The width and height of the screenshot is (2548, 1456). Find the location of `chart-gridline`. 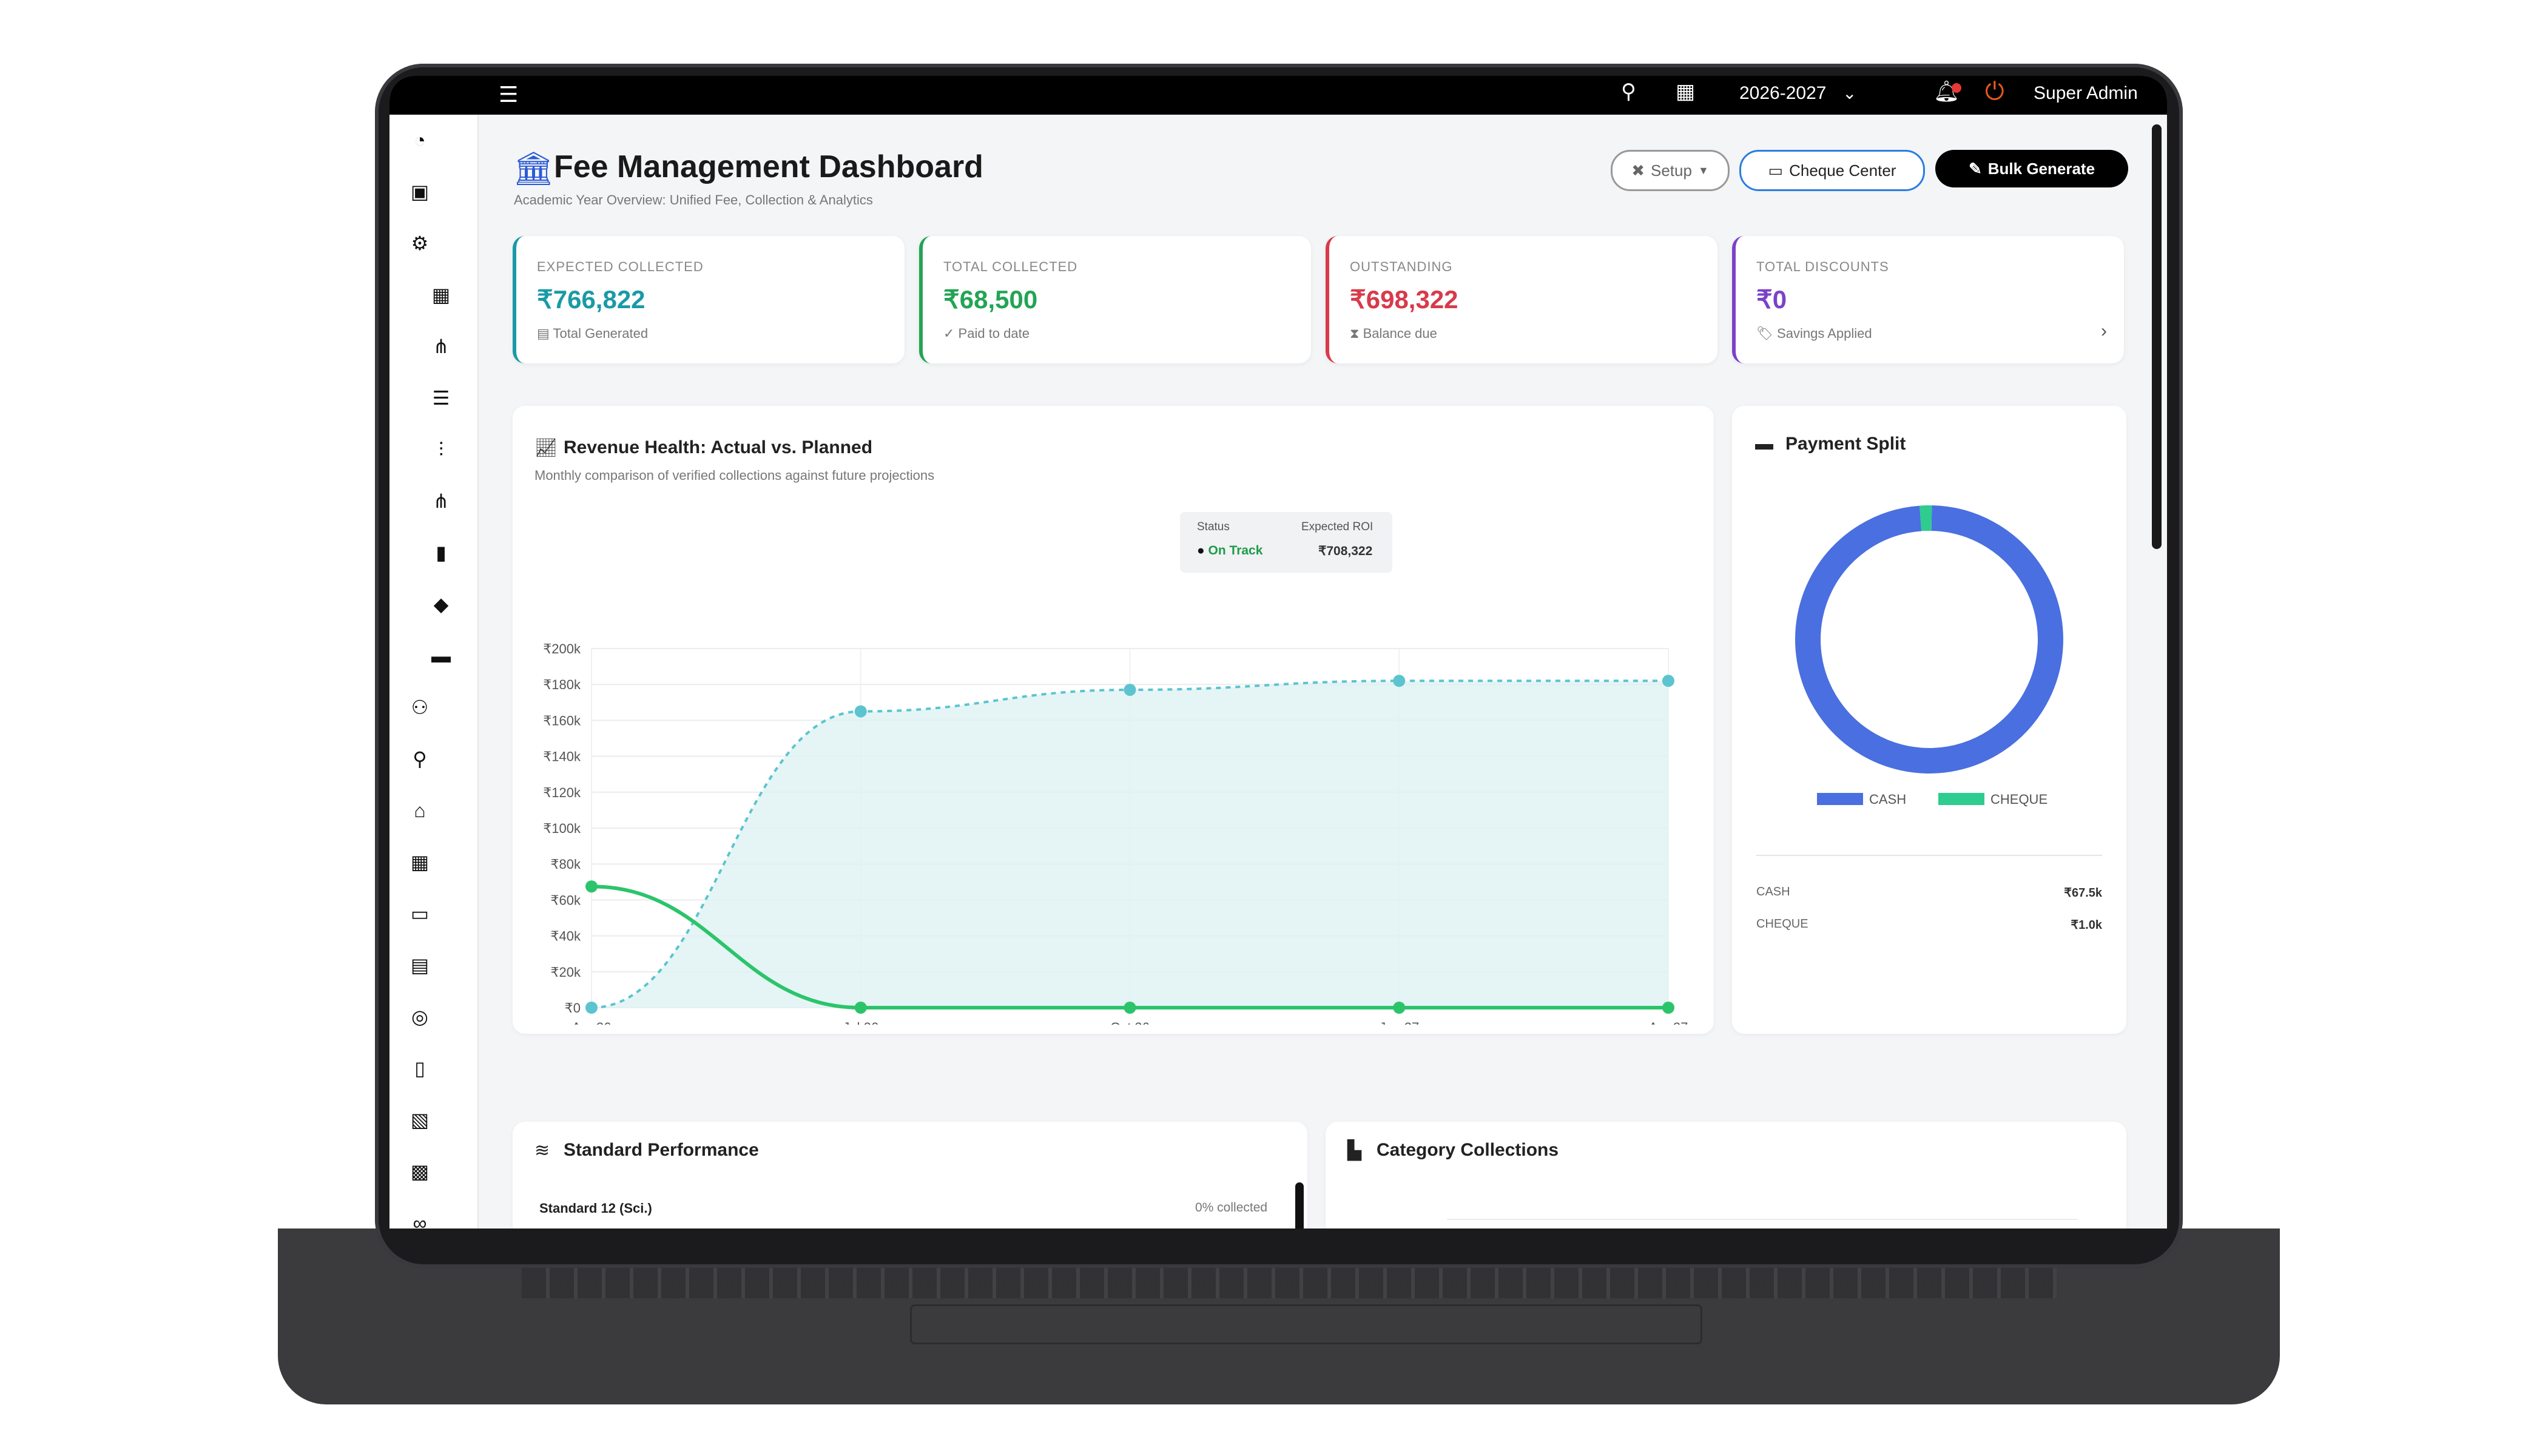

chart-gridline is located at coordinates (1762, 1219).